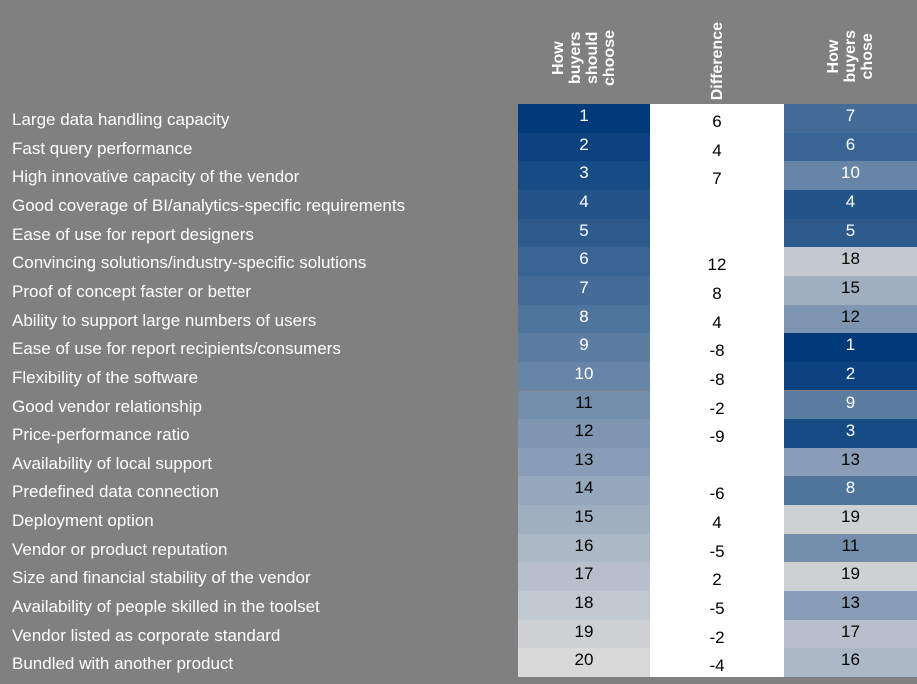 This screenshot has width=917, height=684. What do you see at coordinates (83, 521) in the screenshot?
I see `row-label: Deployment option` at bounding box center [83, 521].